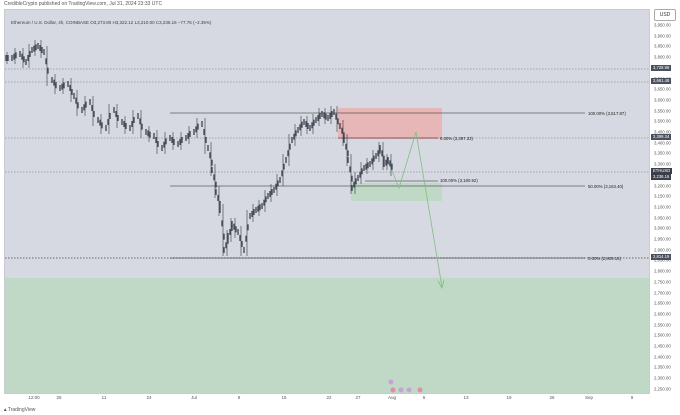 The height and width of the screenshot is (415, 680). Describe the element at coordinates (665, 15) in the screenshot. I see `currency-button: USD` at that location.